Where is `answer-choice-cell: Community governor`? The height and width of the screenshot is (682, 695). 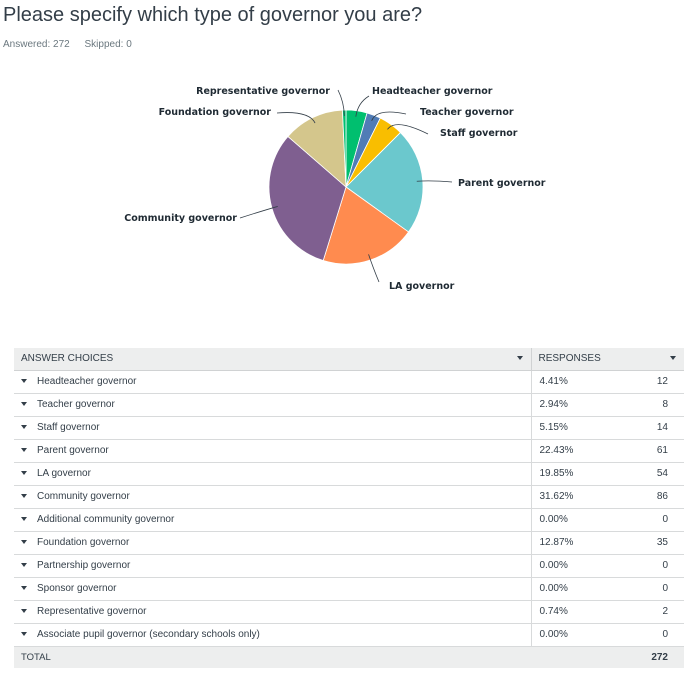 answer-choice-cell: Community governor is located at coordinates (272, 497).